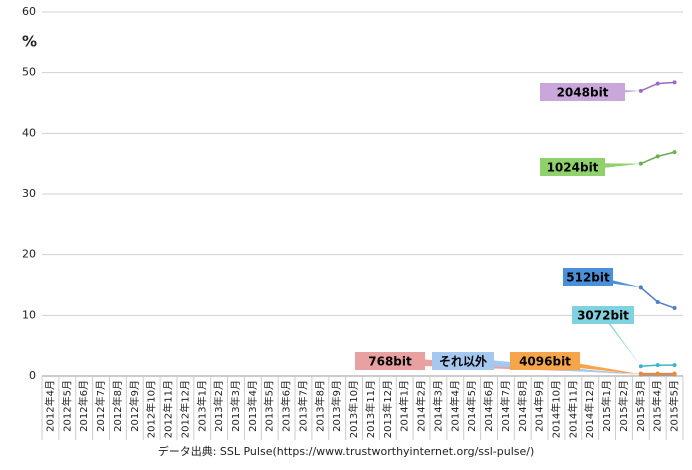  Describe the element at coordinates (29, 42) in the screenshot. I see `y-axis-label: %` at that location.